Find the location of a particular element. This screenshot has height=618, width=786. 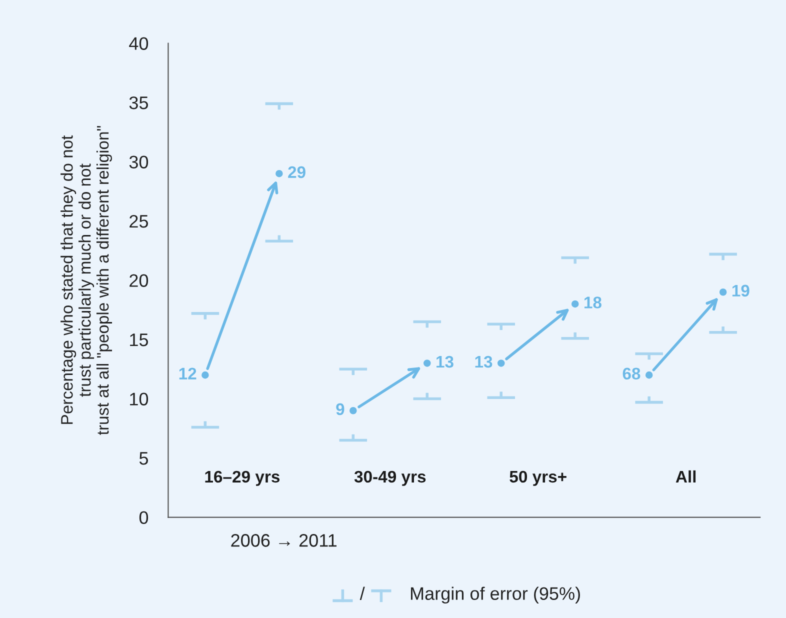

data-label: 18 is located at coordinates (593, 302).